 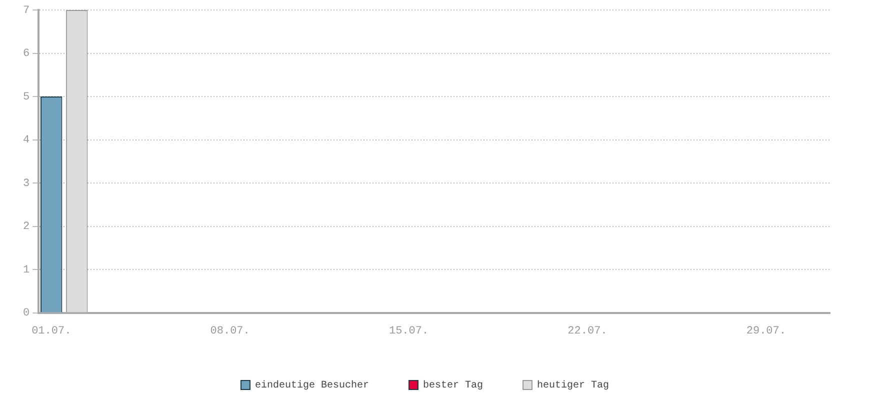 I want to click on x-tick-label: 01.07., so click(x=52, y=331).